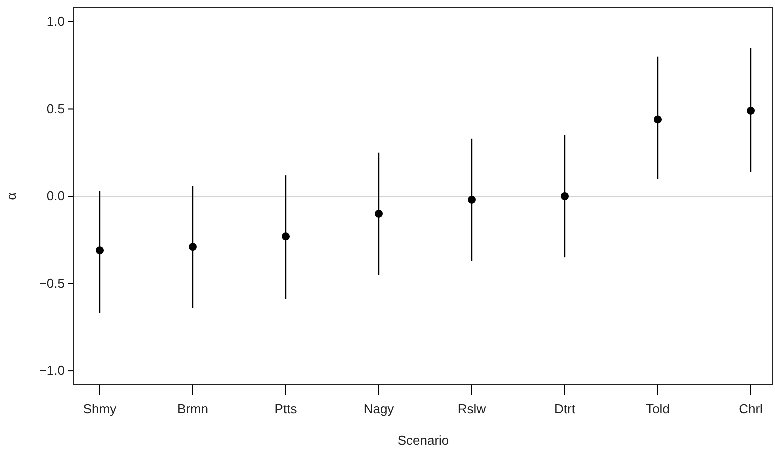 Image resolution: width=775 pixels, height=457 pixels. Describe the element at coordinates (11, 196) in the screenshot. I see `y-axis-title: α` at that location.